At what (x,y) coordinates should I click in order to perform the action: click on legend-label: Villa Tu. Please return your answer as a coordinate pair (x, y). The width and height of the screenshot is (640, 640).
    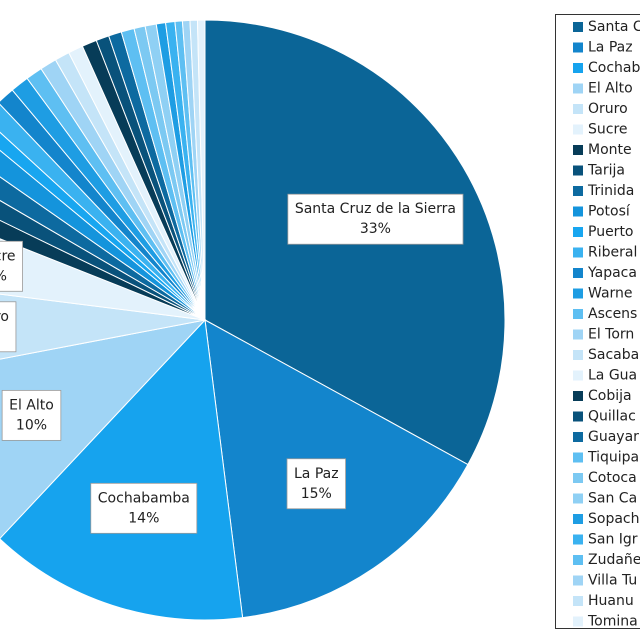
    Looking at the image, I should click on (612, 581).